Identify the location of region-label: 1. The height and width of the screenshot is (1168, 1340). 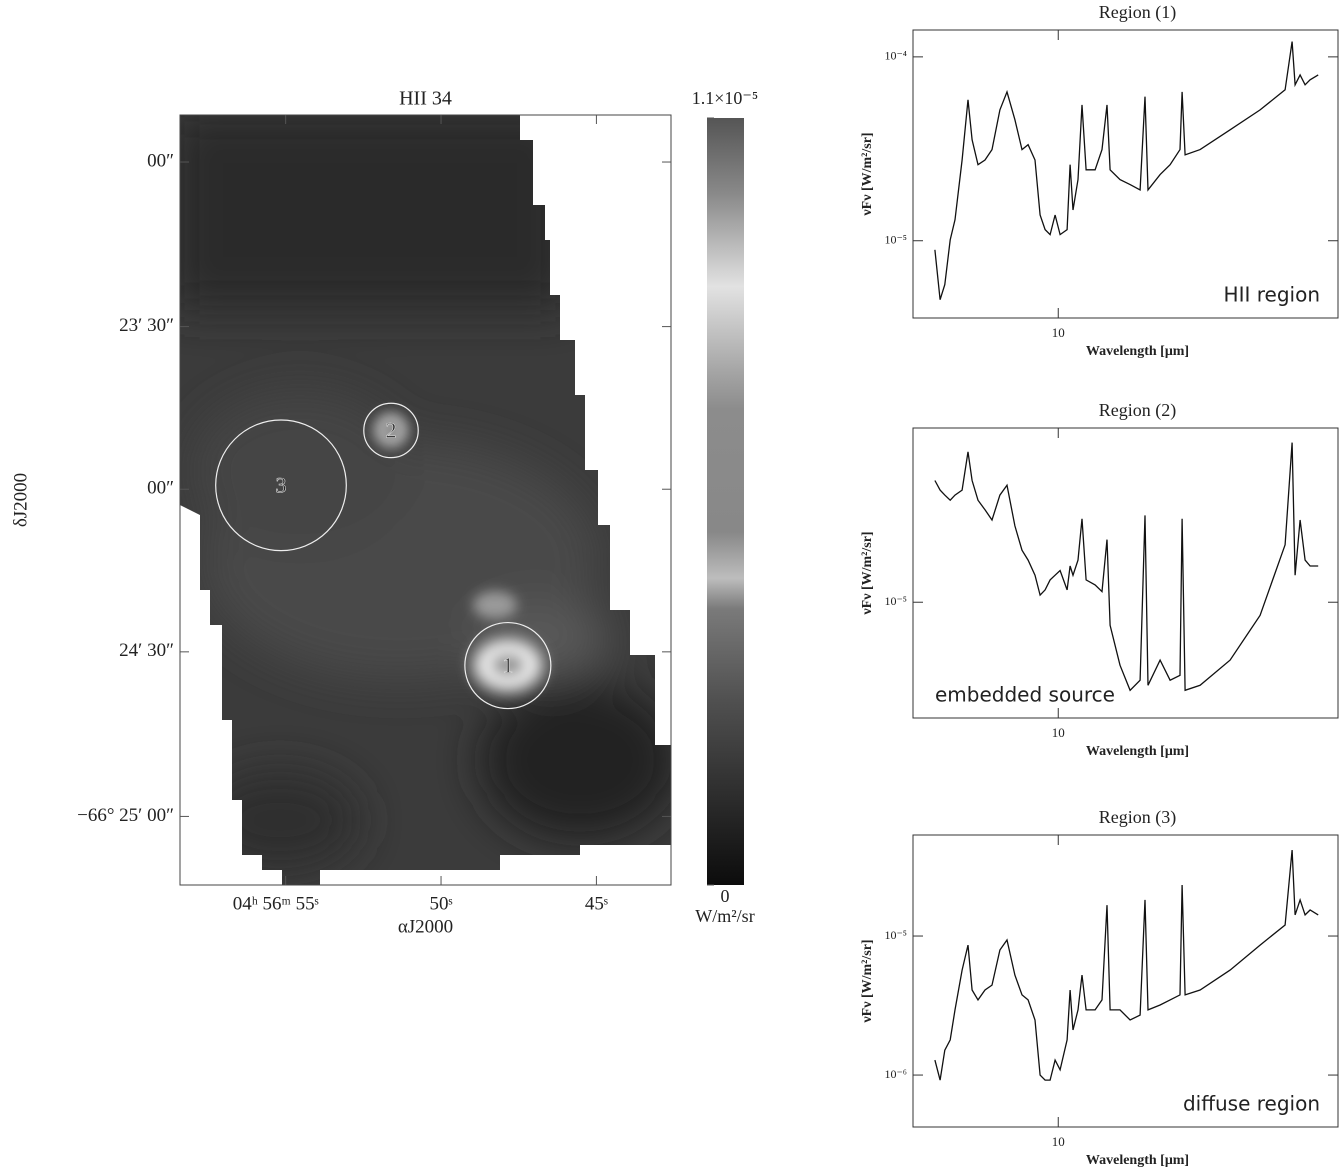
(507, 665).